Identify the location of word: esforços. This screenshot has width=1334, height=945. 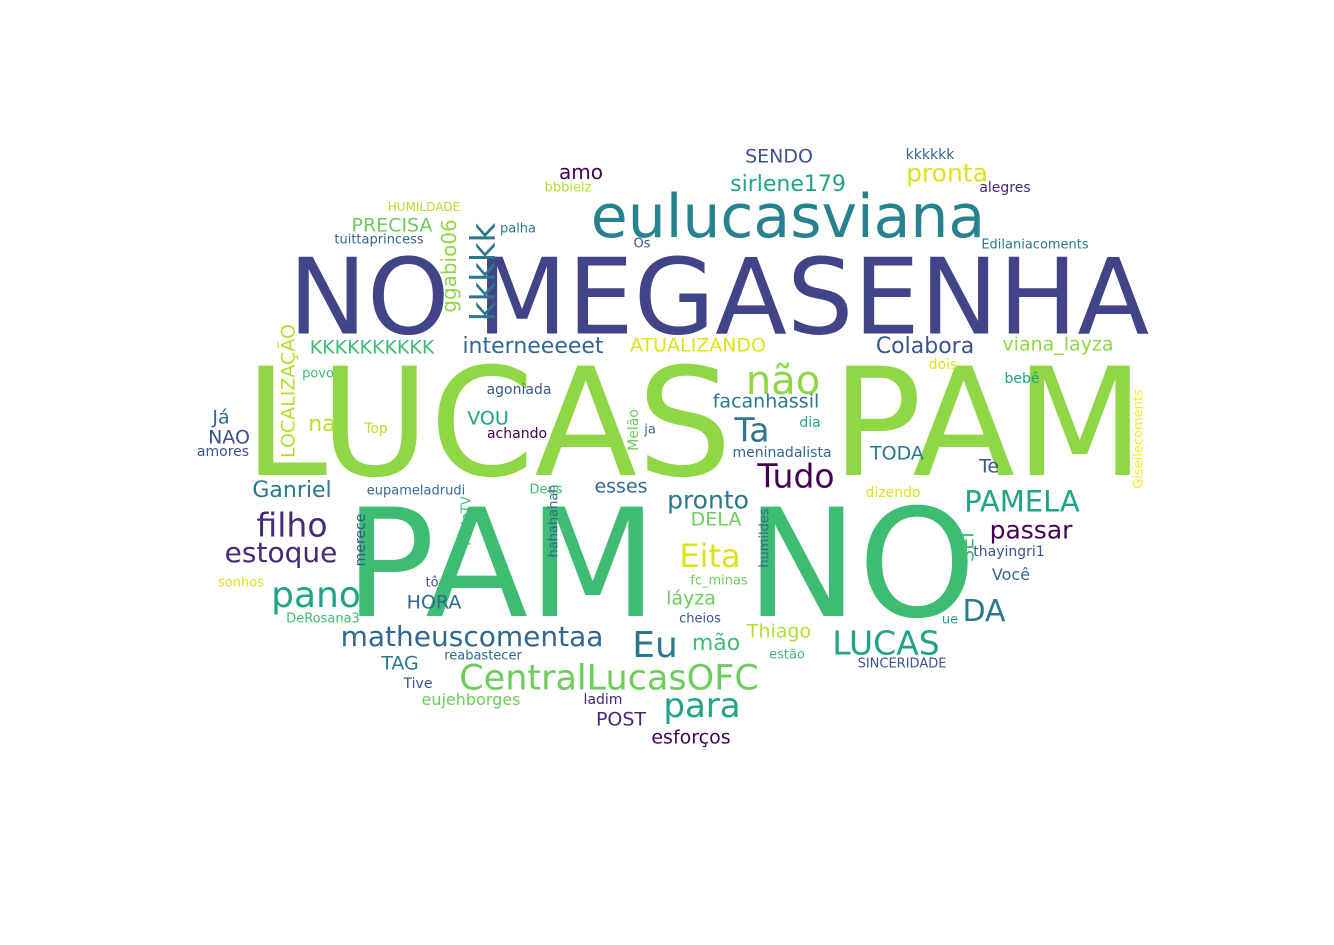
(691, 737).